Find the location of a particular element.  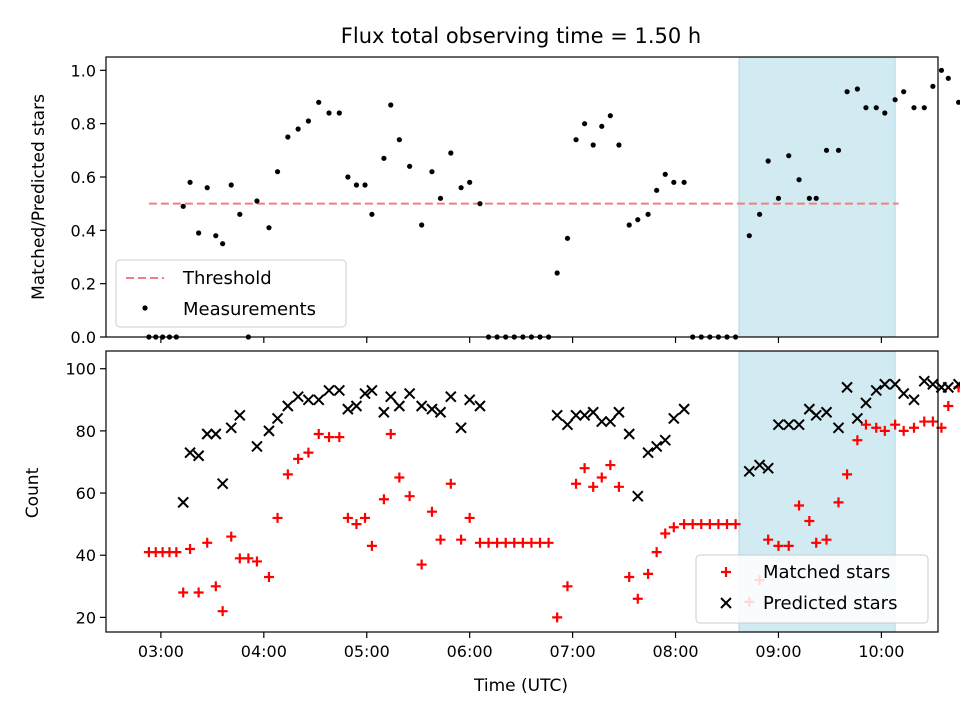

x-tick-label: 07:00 is located at coordinates (573, 651).